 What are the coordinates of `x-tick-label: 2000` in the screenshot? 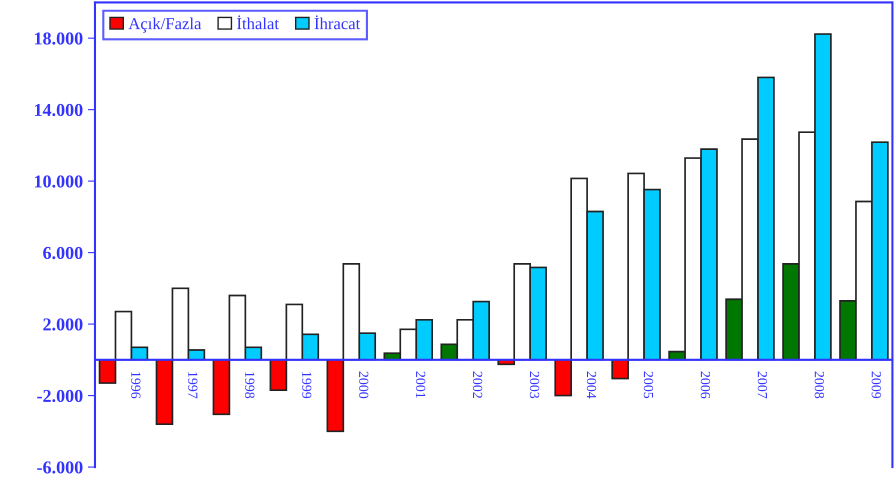 It's located at (363, 385).